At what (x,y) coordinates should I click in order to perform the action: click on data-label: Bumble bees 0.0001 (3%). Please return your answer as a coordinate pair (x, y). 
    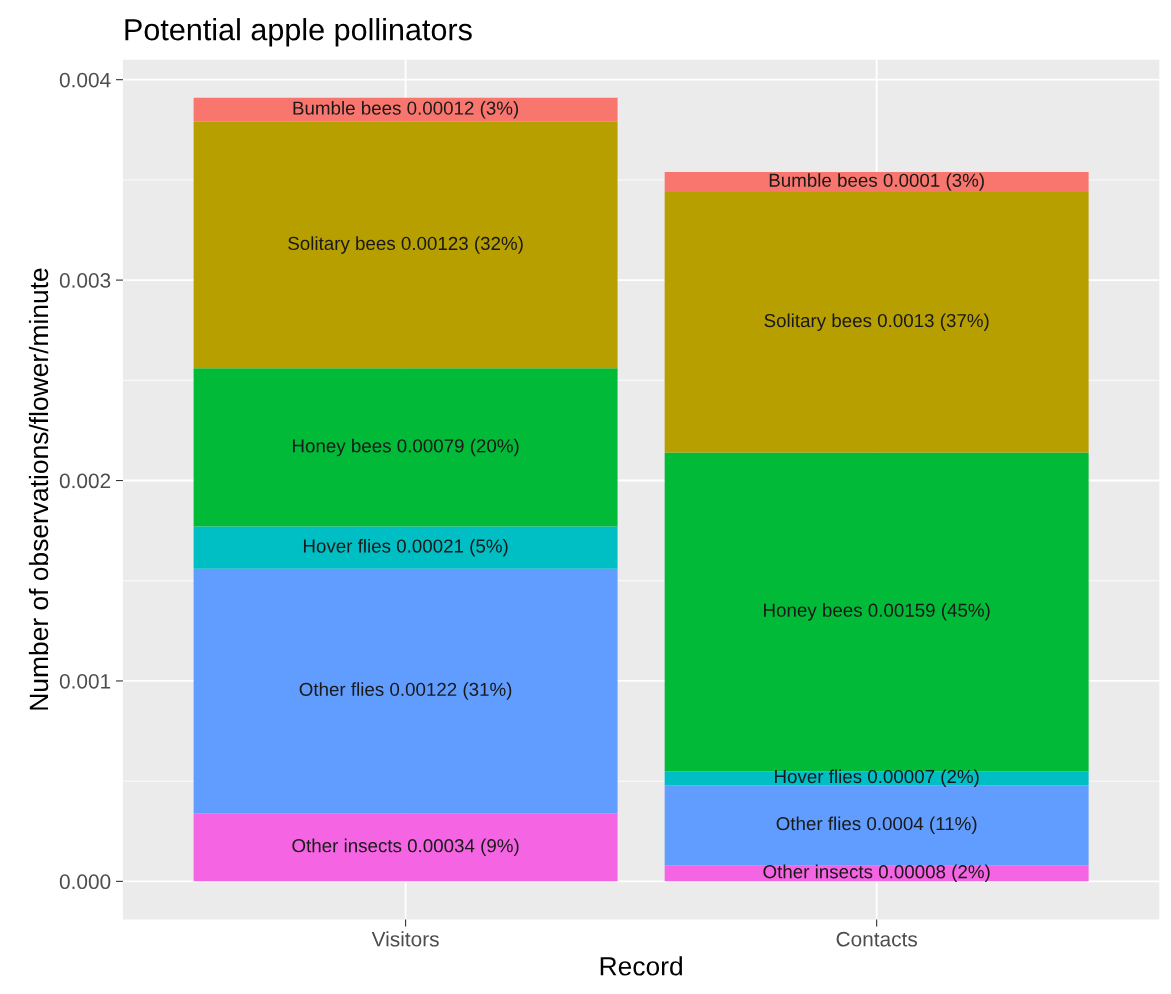
    Looking at the image, I should click on (876, 182).